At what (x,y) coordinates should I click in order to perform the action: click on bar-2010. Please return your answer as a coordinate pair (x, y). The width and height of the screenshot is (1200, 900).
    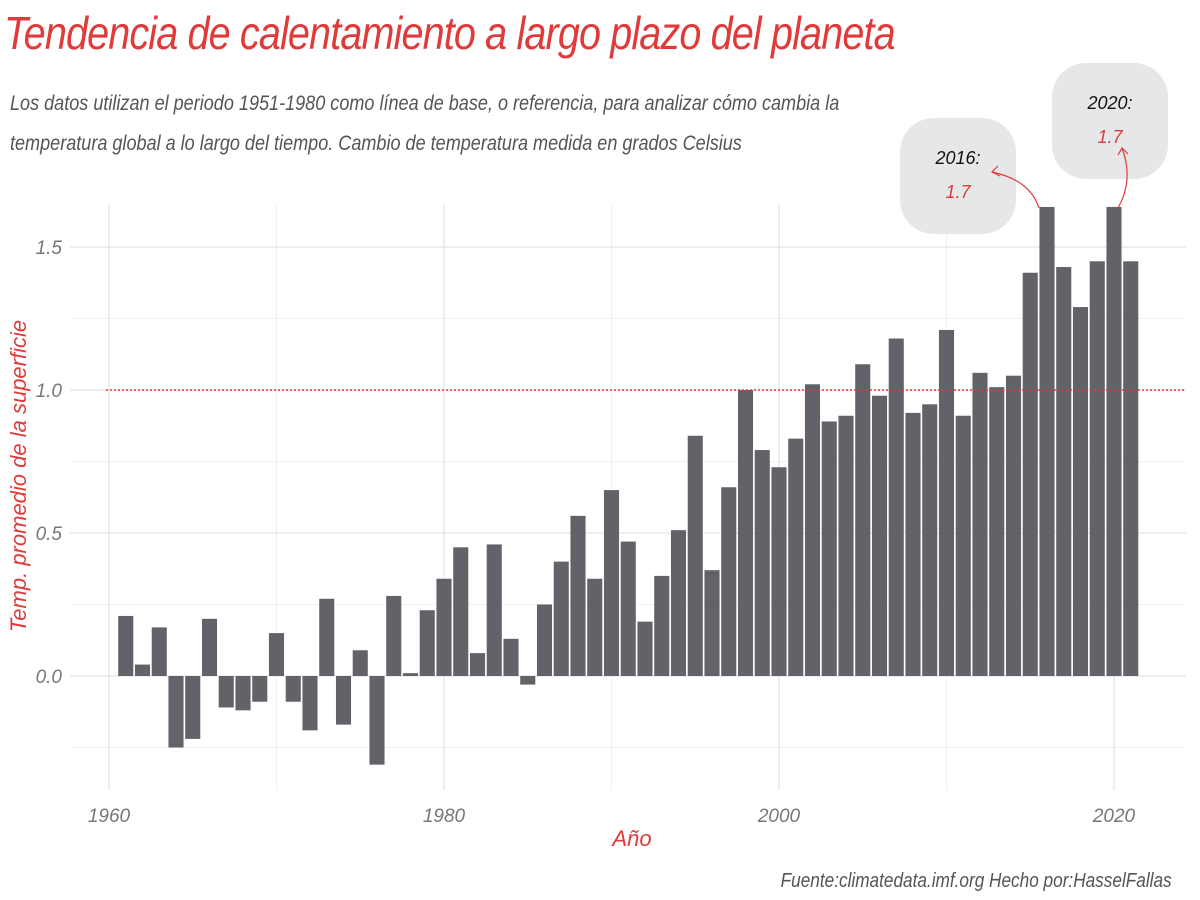
    Looking at the image, I should click on (946, 502).